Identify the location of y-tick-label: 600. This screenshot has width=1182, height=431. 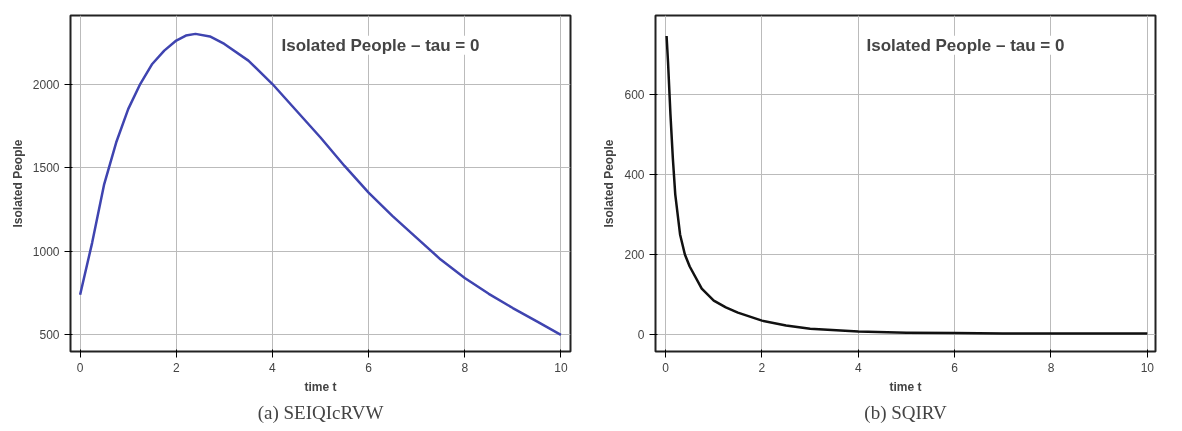
(634, 94).